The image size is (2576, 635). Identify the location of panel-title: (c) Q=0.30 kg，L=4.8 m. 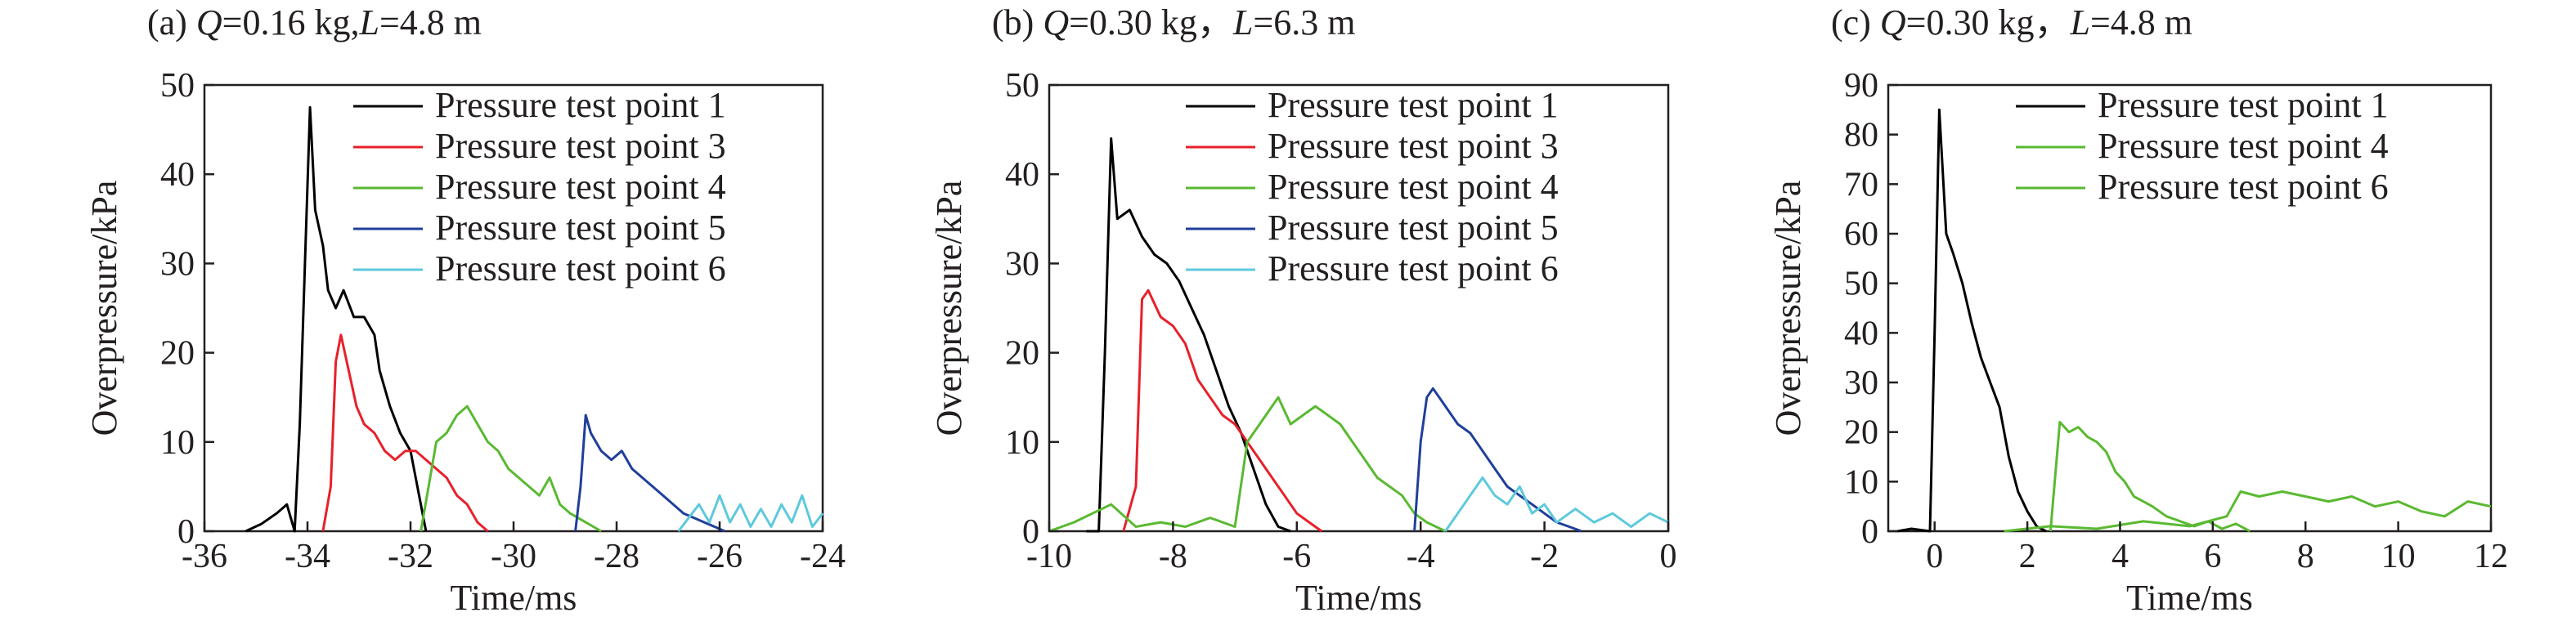
(2012, 22).